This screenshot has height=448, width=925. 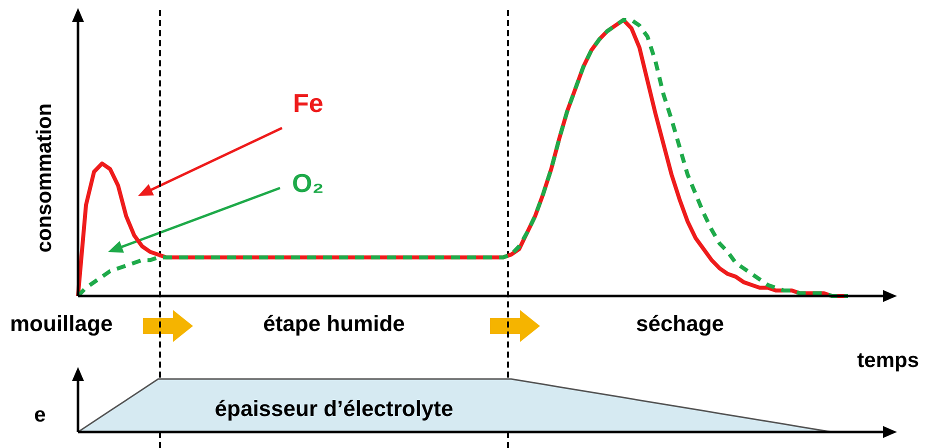 I want to click on text: O₂, so click(x=308, y=183).